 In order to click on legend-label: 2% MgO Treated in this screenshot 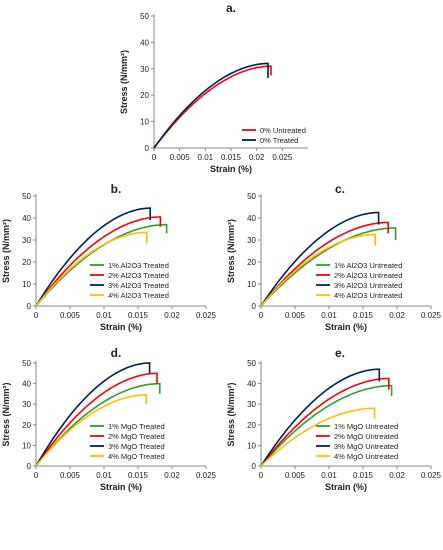, I will do `click(136, 436)`.